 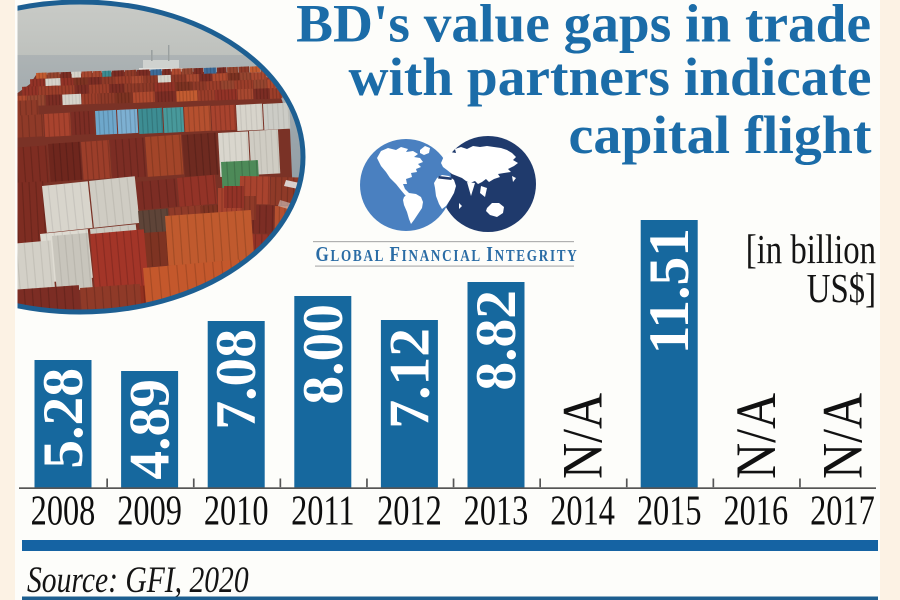 I want to click on svg-text: 7.12, so click(x=409, y=378).